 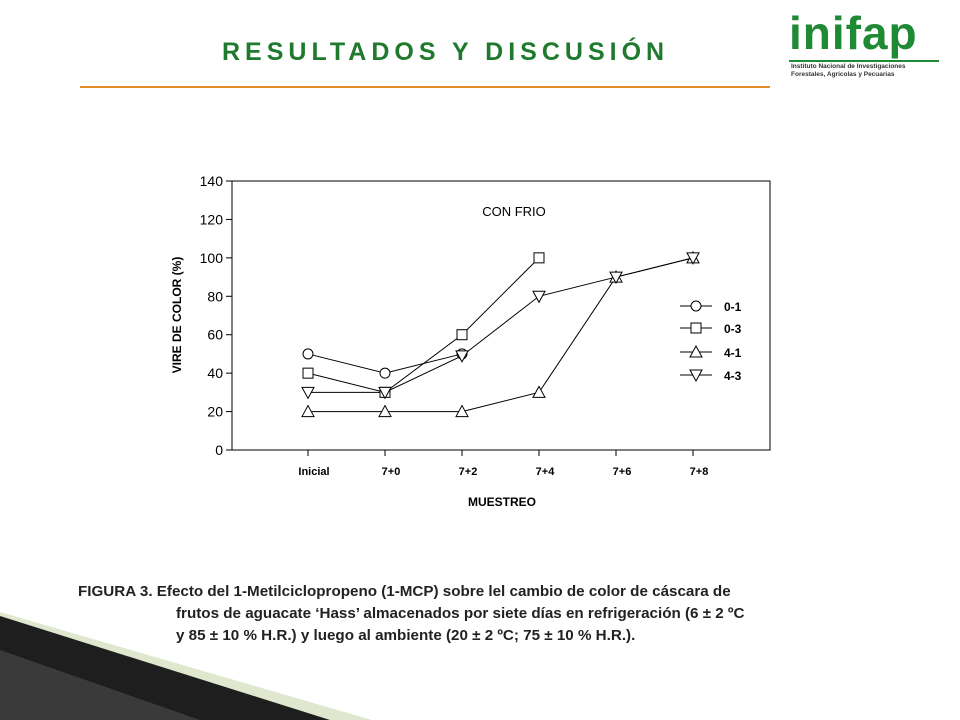 What do you see at coordinates (733, 329) in the screenshot?
I see `legend-label-0-3: 0-3` at bounding box center [733, 329].